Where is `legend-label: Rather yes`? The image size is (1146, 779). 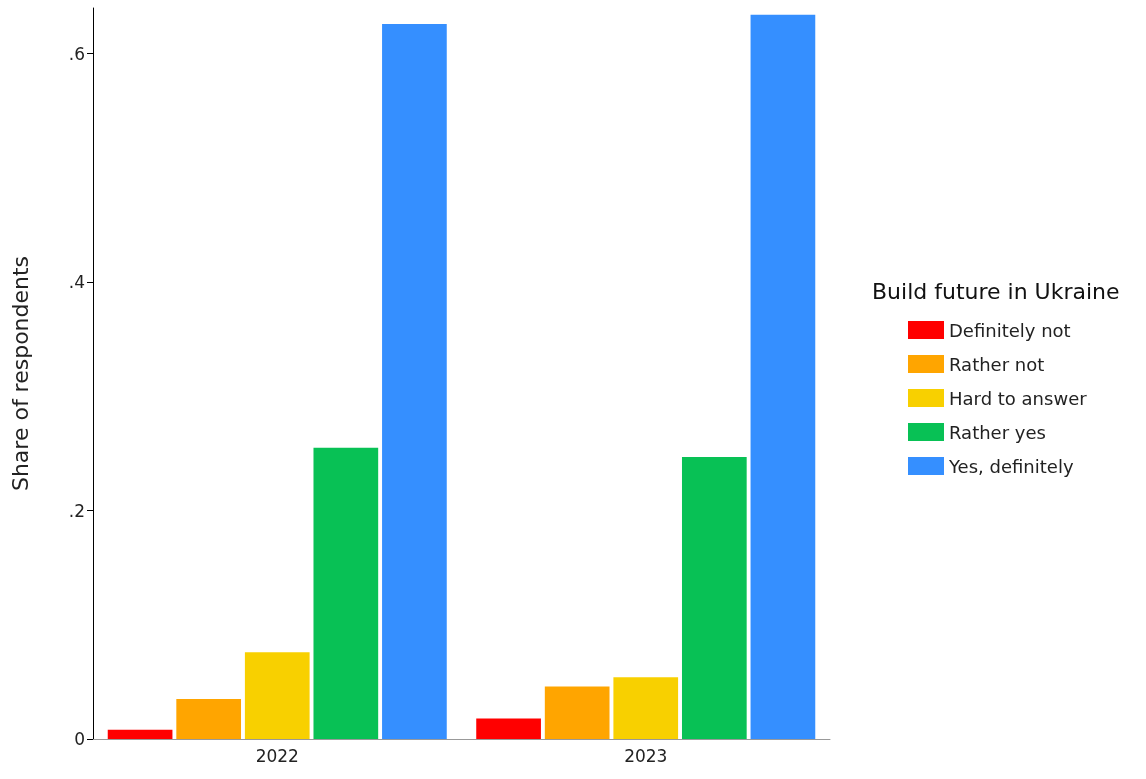
legend-label: Rather yes is located at coordinates (997, 432).